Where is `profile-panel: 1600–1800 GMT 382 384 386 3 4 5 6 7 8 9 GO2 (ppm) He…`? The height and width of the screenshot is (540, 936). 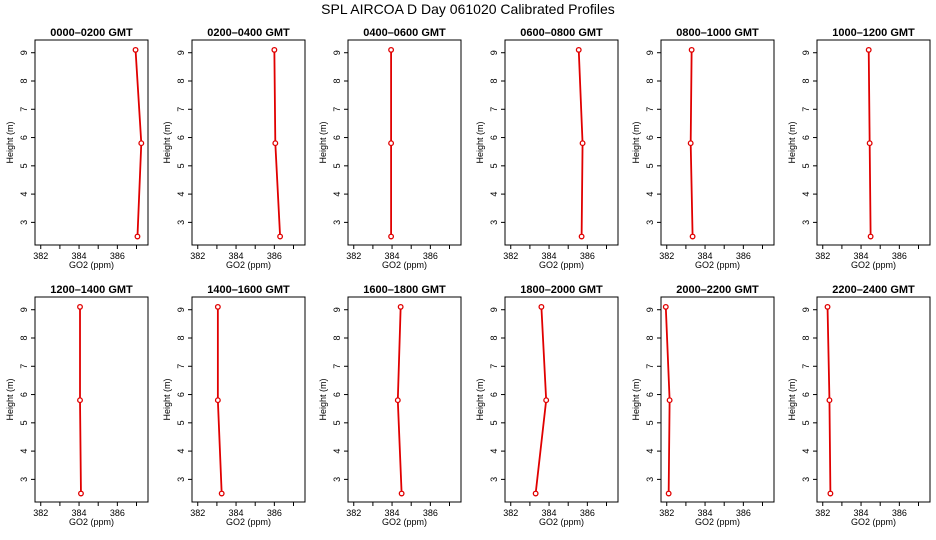
profile-panel: 1600–1800 GMT 382 384 386 3 4 5 6 7 8 9 GO2 (ppm) He… is located at coordinates (390, 405).